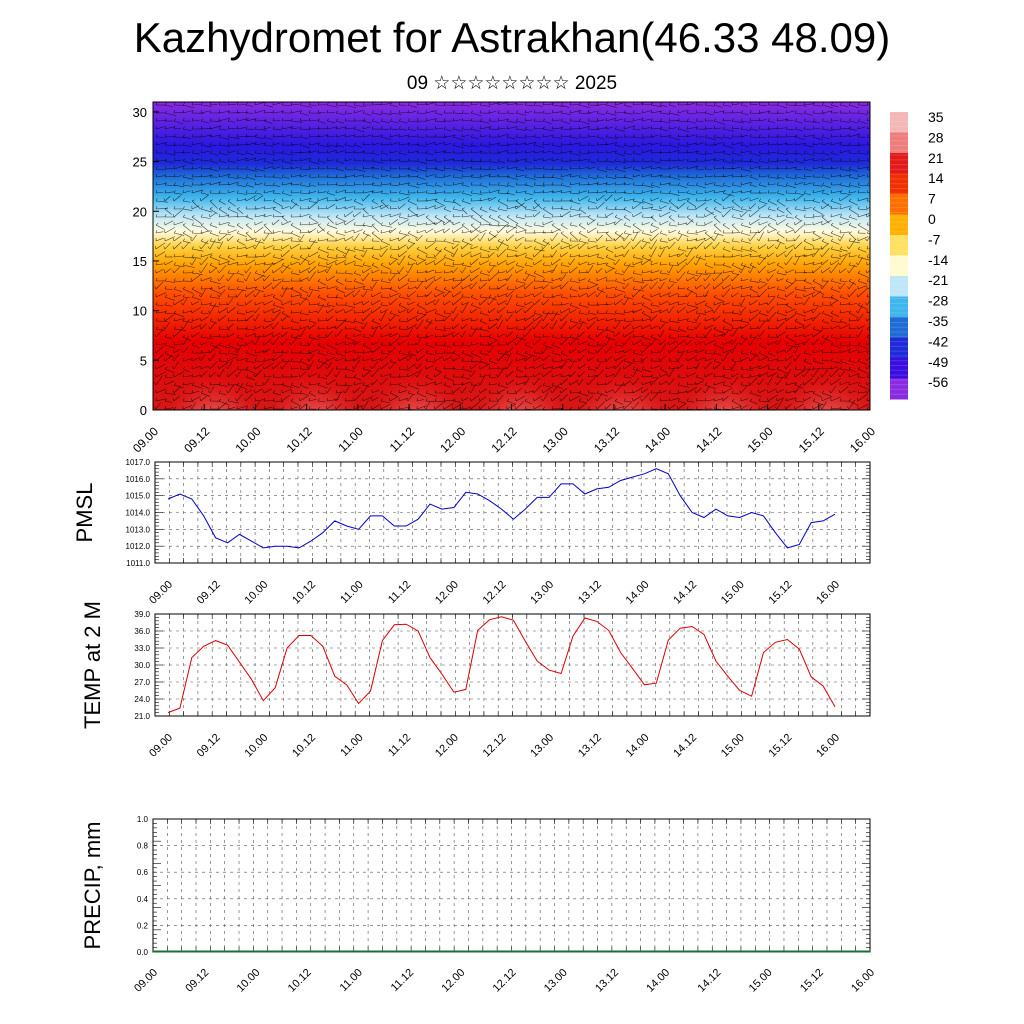  I want to click on y-tick-label: 33.0, so click(142, 648).